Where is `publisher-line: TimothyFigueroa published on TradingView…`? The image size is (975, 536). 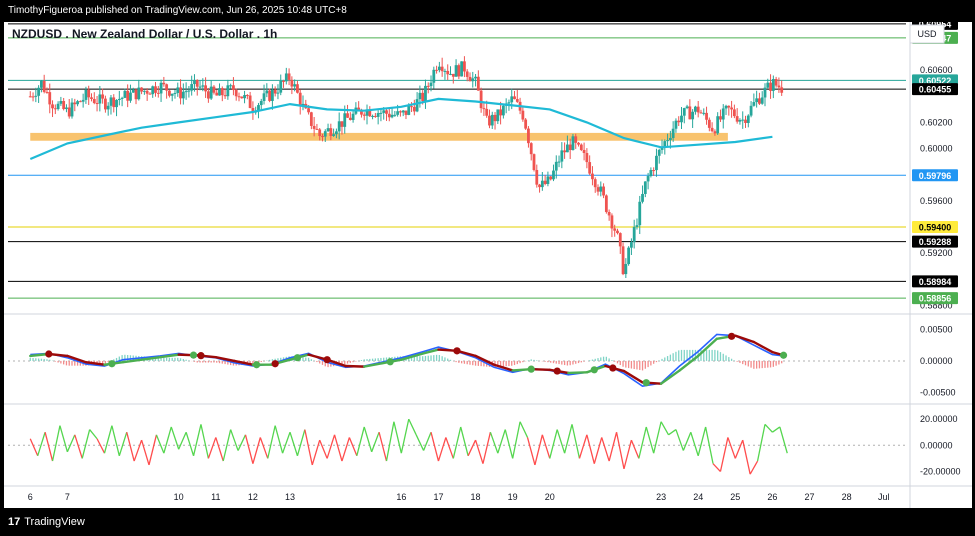 publisher-line: TimothyFigueroa published on TradingView… is located at coordinates (177, 10).